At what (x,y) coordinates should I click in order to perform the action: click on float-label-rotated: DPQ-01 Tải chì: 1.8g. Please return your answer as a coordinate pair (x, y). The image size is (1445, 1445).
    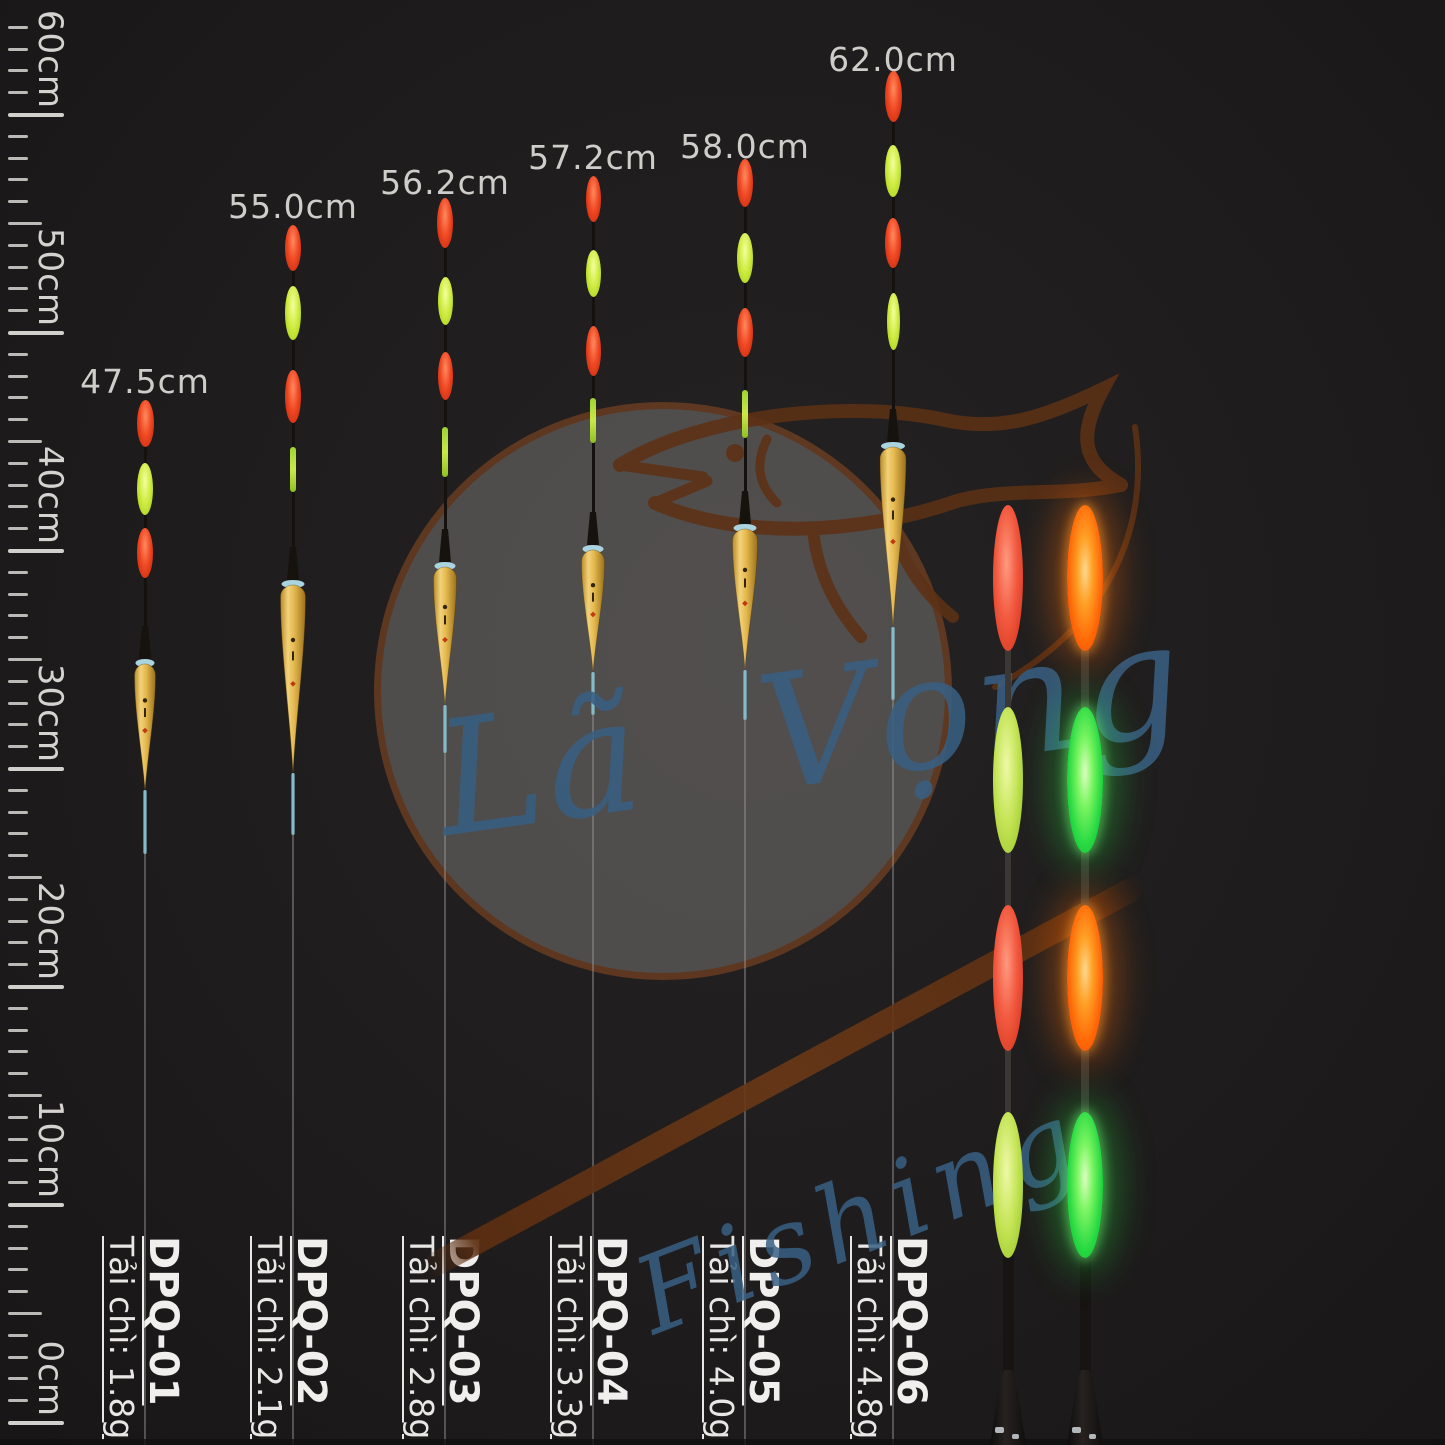
    Looking at the image, I should click on (143, 1338).